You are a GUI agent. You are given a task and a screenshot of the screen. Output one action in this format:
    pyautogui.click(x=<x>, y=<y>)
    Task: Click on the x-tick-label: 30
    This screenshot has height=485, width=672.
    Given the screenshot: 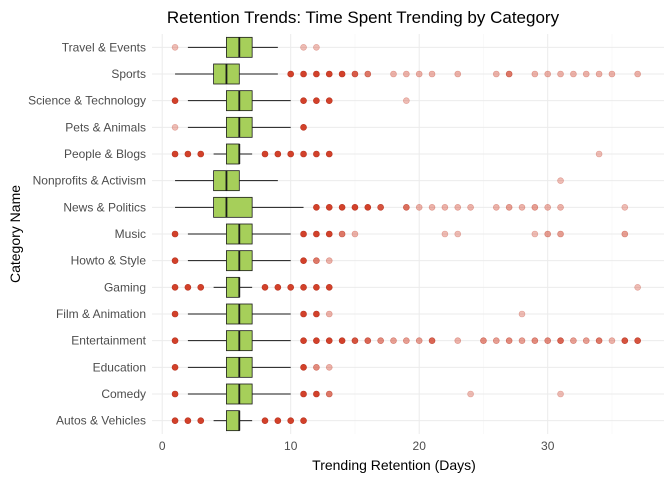 What is the action you would take?
    pyautogui.click(x=548, y=446)
    